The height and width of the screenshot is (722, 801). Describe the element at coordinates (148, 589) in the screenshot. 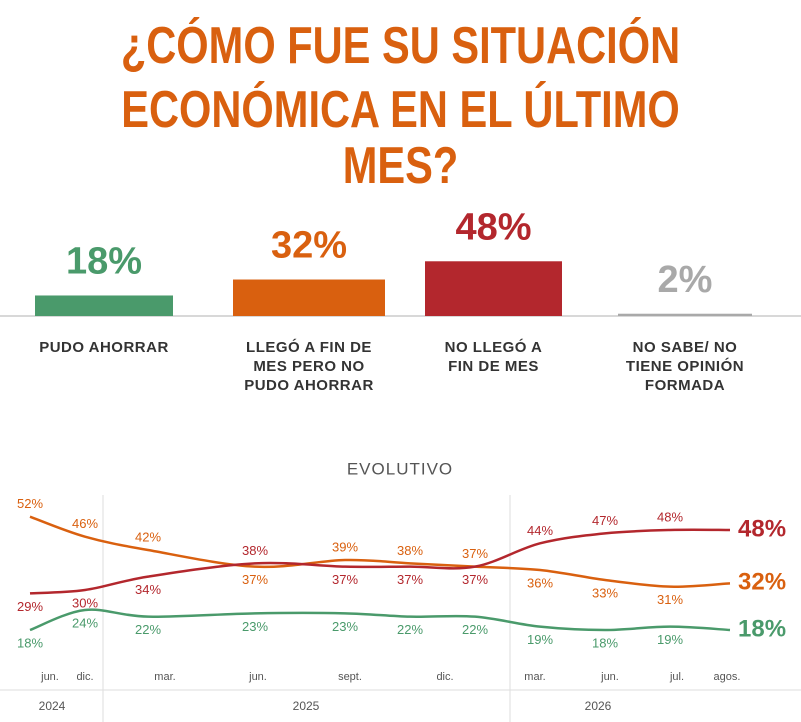

I see `data-label: 34%` at that location.